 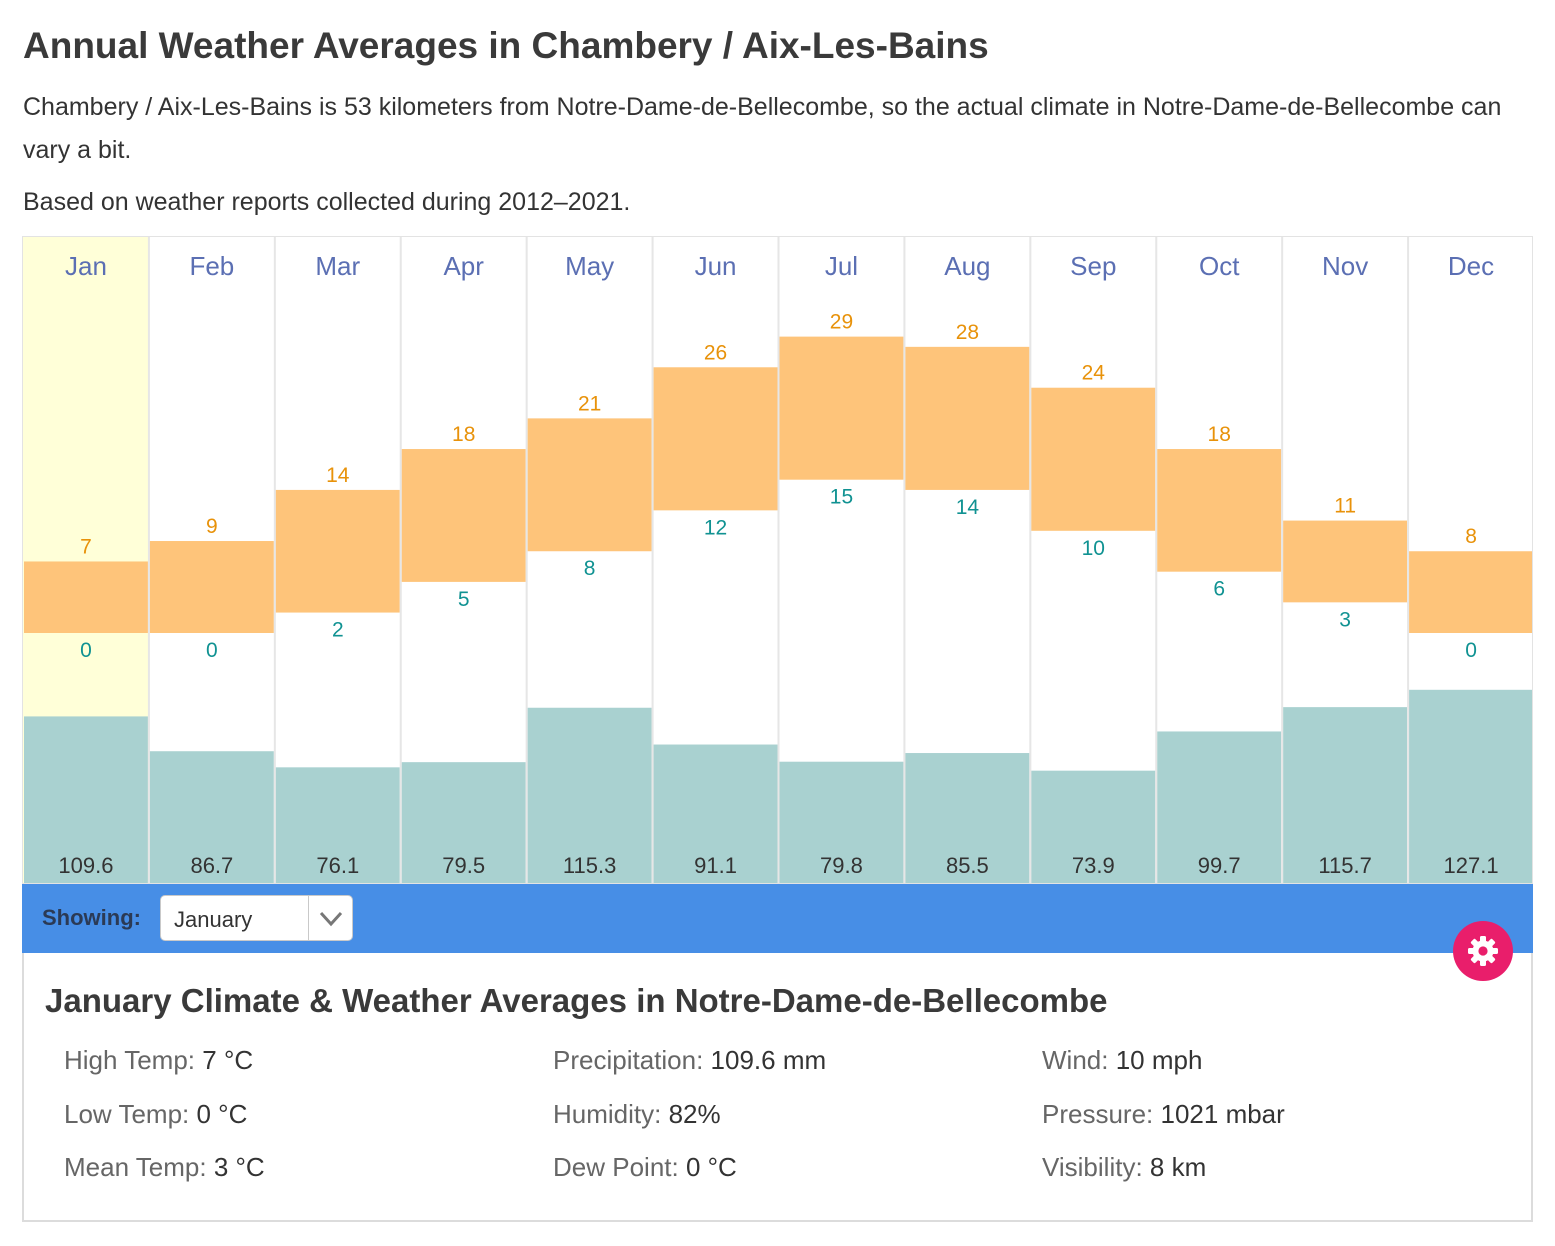 What do you see at coordinates (1471, 865) in the screenshot?
I see `precipitation-label: 127.1` at bounding box center [1471, 865].